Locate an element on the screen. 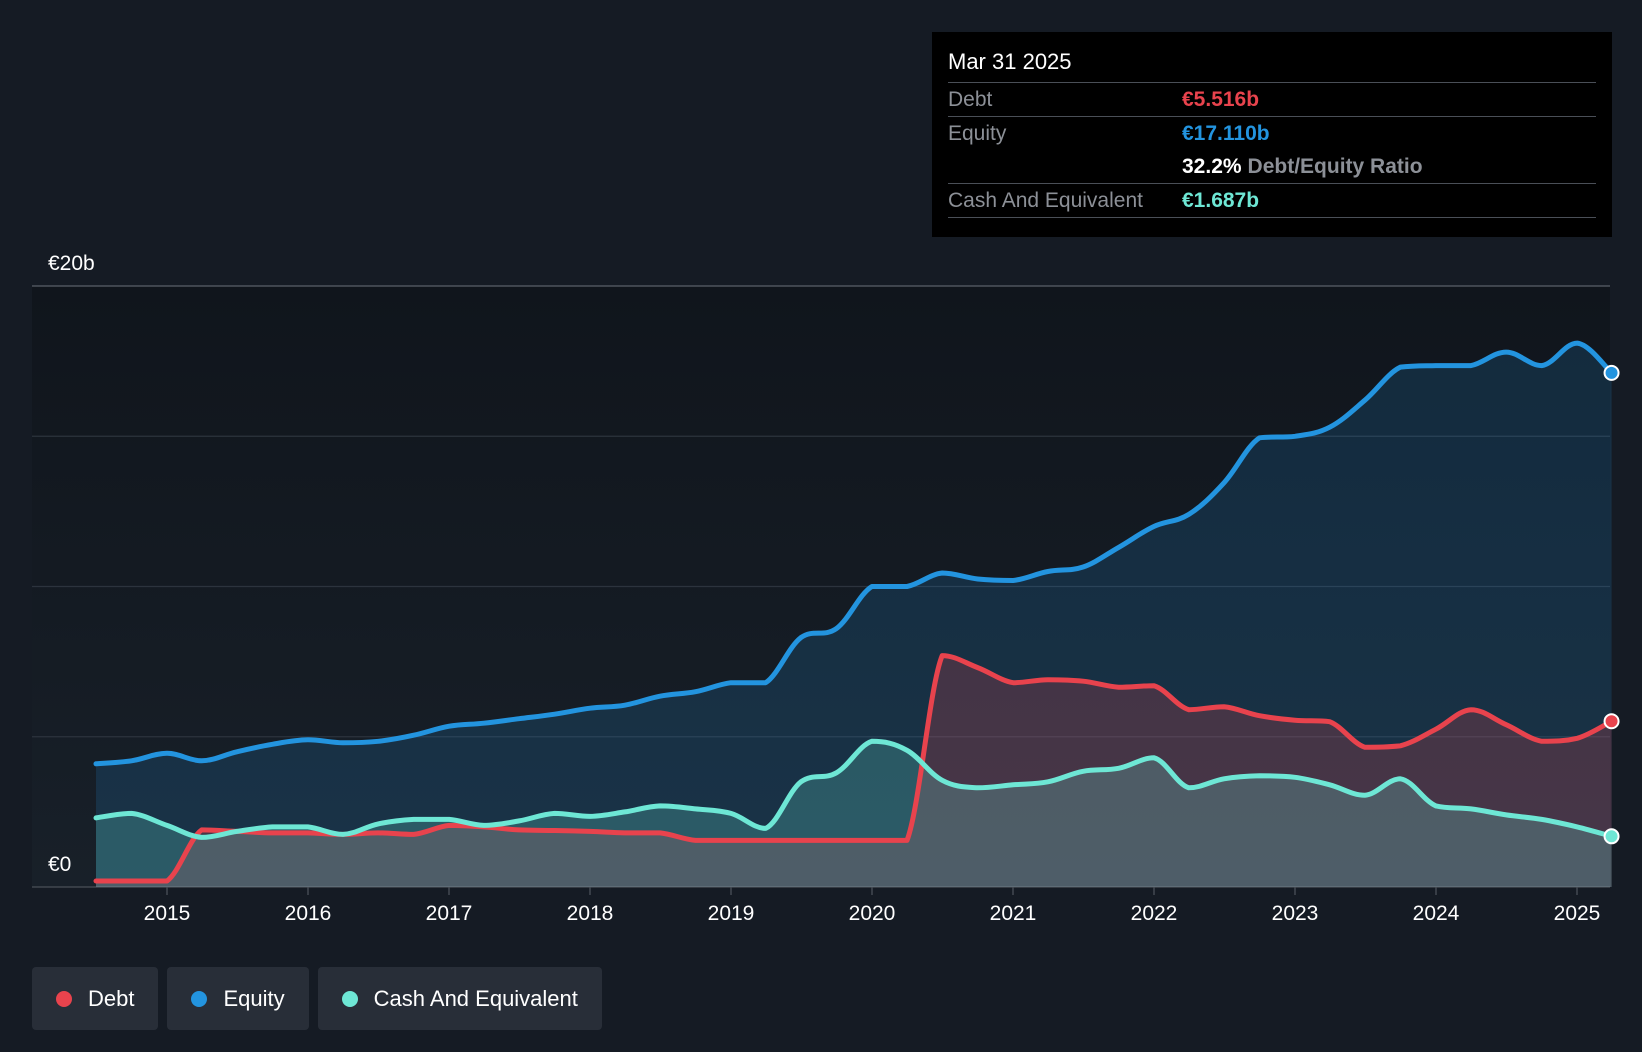 This screenshot has width=1642, height=1052. tooltip-equity-label: Equity is located at coordinates (977, 133).